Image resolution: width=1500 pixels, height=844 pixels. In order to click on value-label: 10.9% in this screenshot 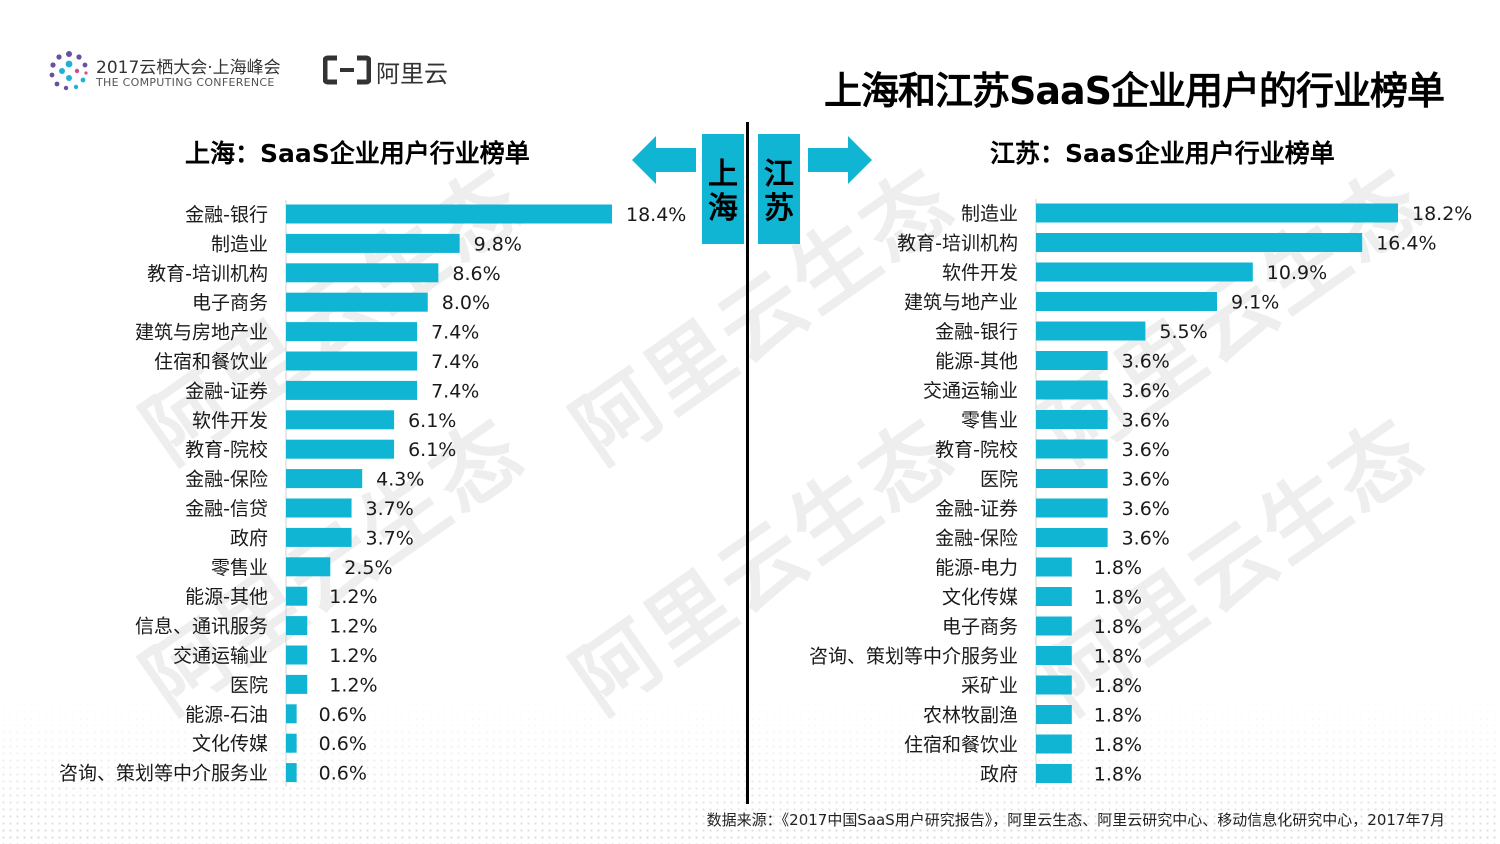, I will do `click(1297, 273)`.